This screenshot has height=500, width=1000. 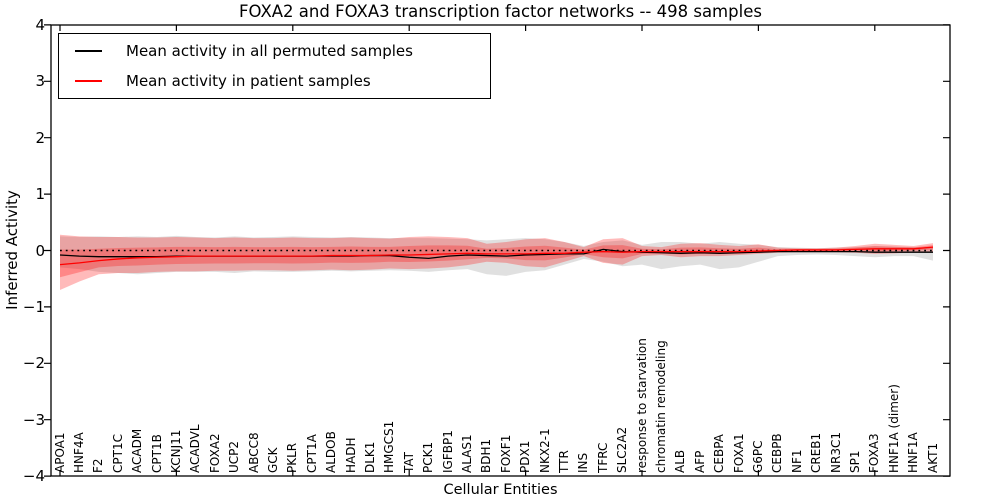 I want to click on y-tick-label: −1, so click(x=33, y=306).